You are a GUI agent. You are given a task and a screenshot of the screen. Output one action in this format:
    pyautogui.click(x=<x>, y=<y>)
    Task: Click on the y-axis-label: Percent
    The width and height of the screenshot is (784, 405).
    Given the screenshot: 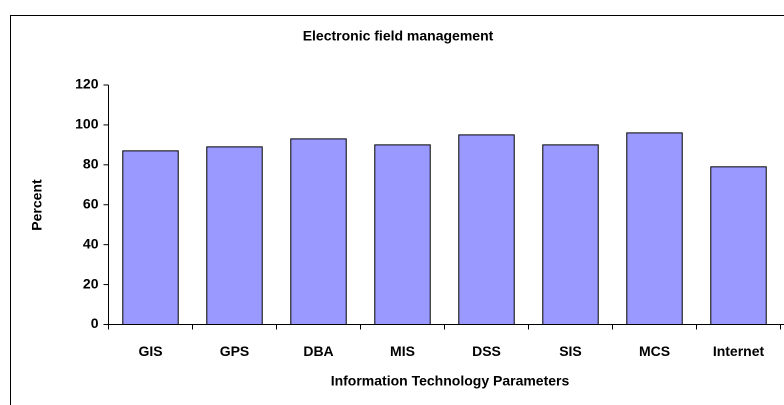 What is the action you would take?
    pyautogui.click(x=37, y=205)
    